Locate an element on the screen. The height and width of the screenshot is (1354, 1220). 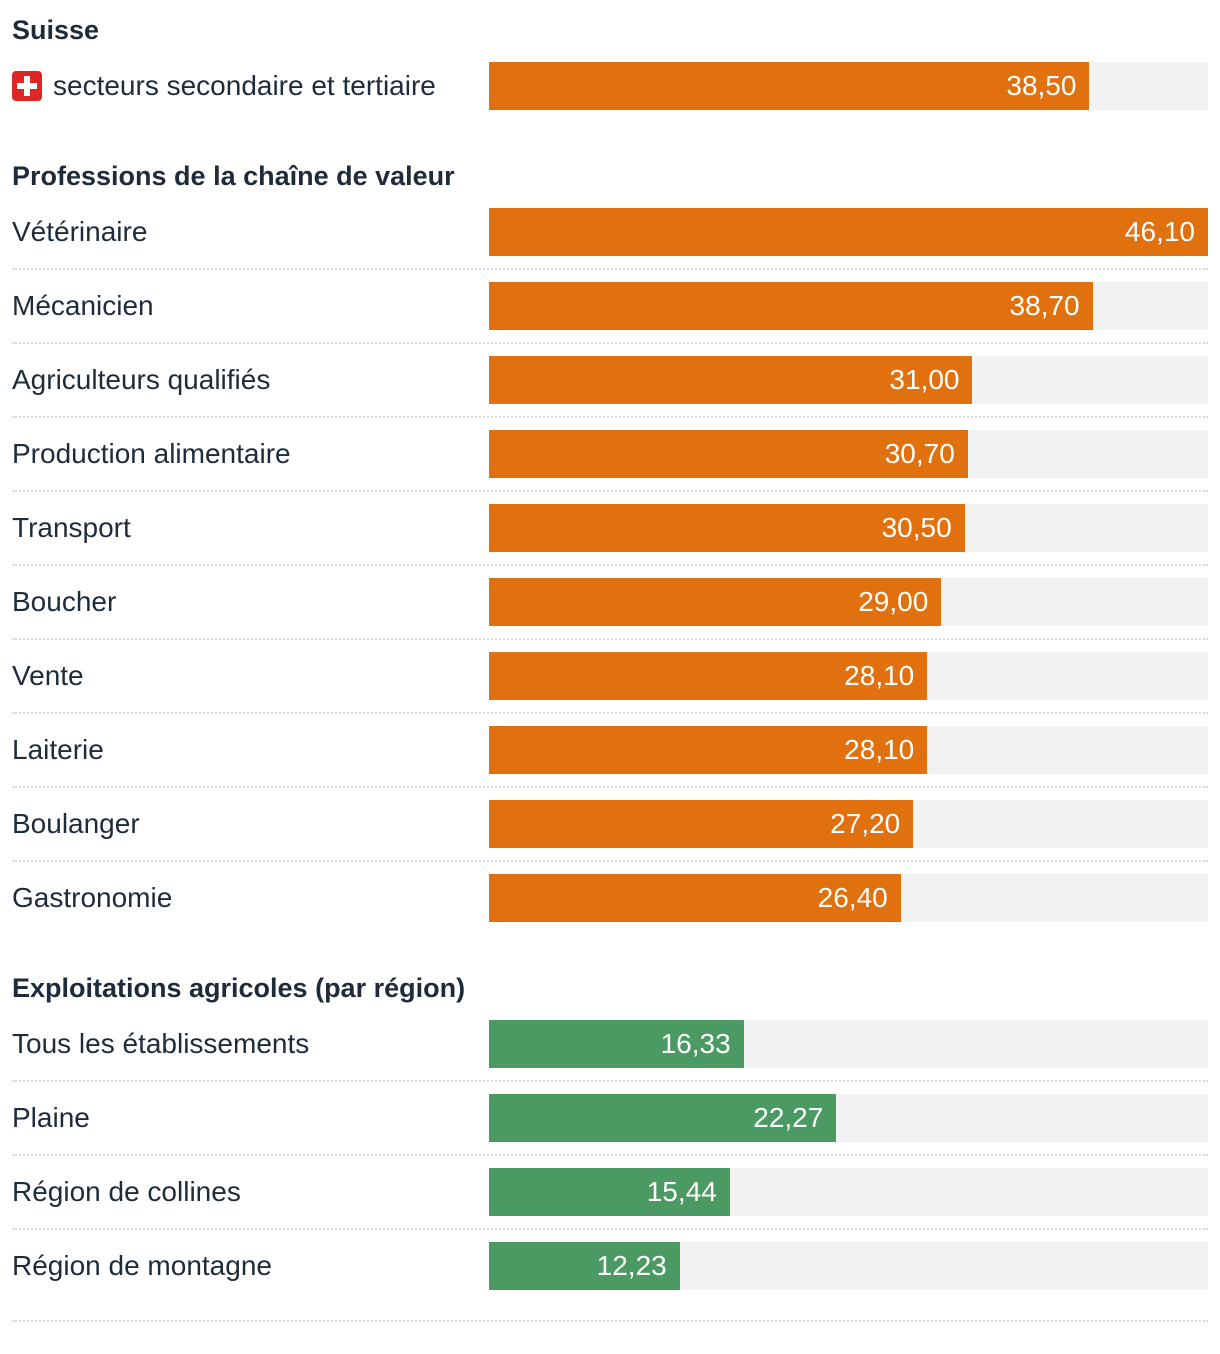
bar-label-text: Gastronomie is located at coordinates (92, 897).